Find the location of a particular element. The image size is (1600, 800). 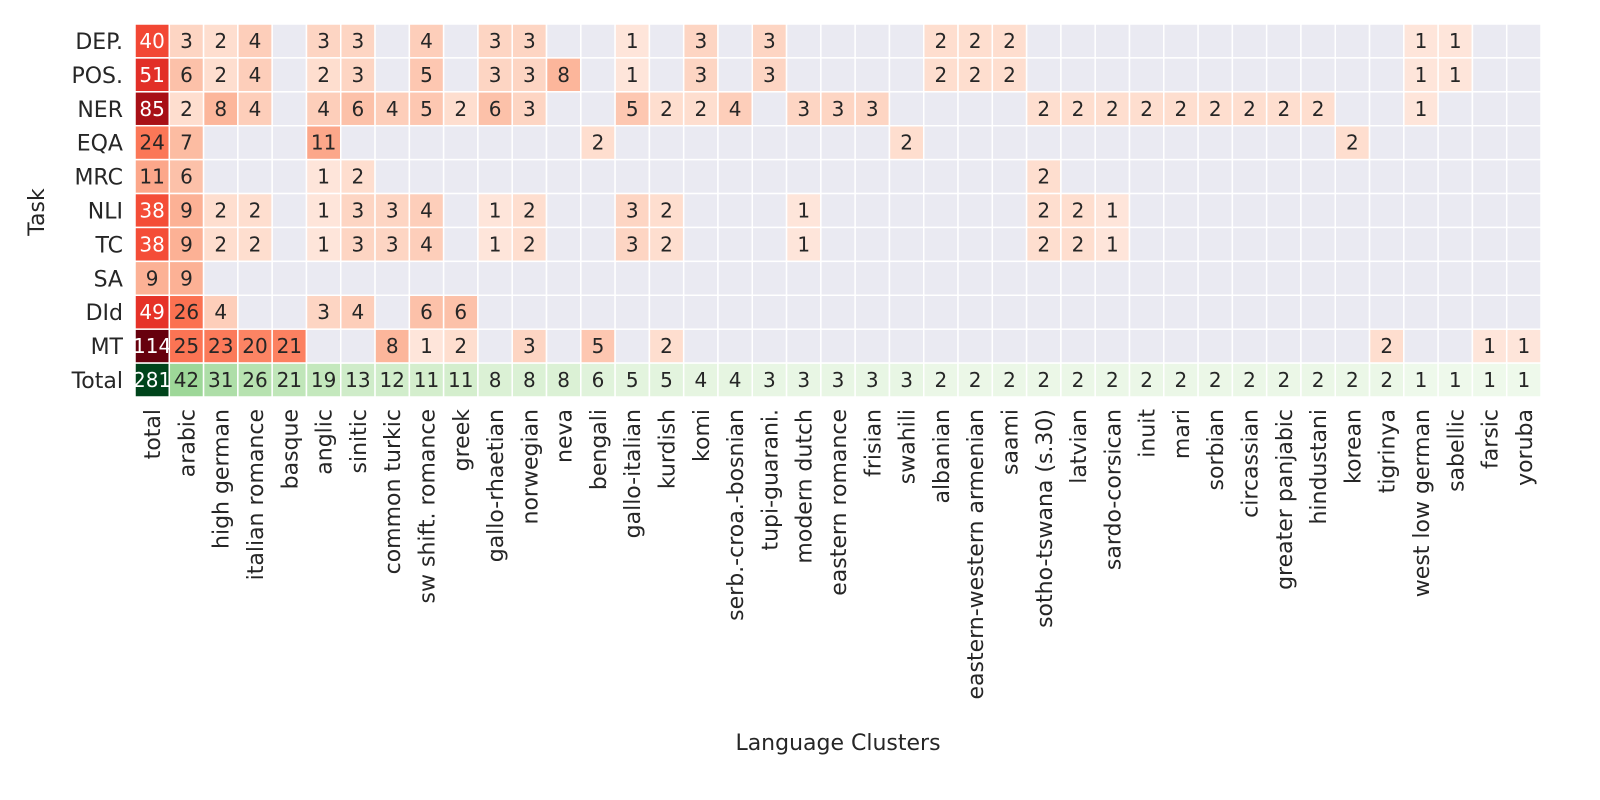

cell-value-label: 9 is located at coordinates (186, 211).